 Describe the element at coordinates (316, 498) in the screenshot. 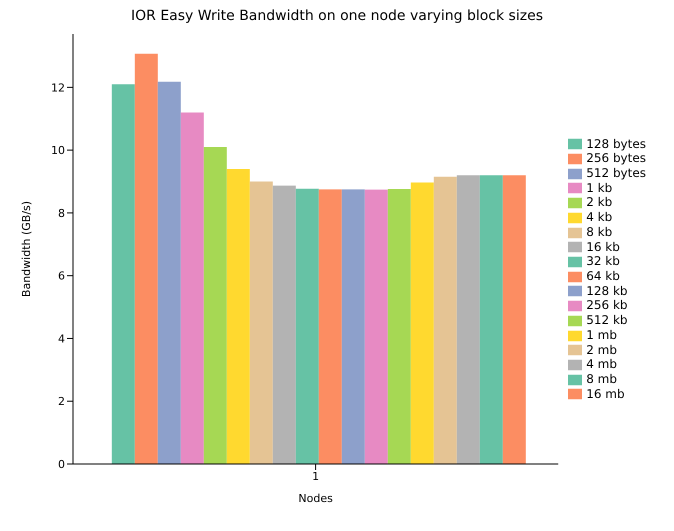

I see `x-axis-title: Nodes` at that location.